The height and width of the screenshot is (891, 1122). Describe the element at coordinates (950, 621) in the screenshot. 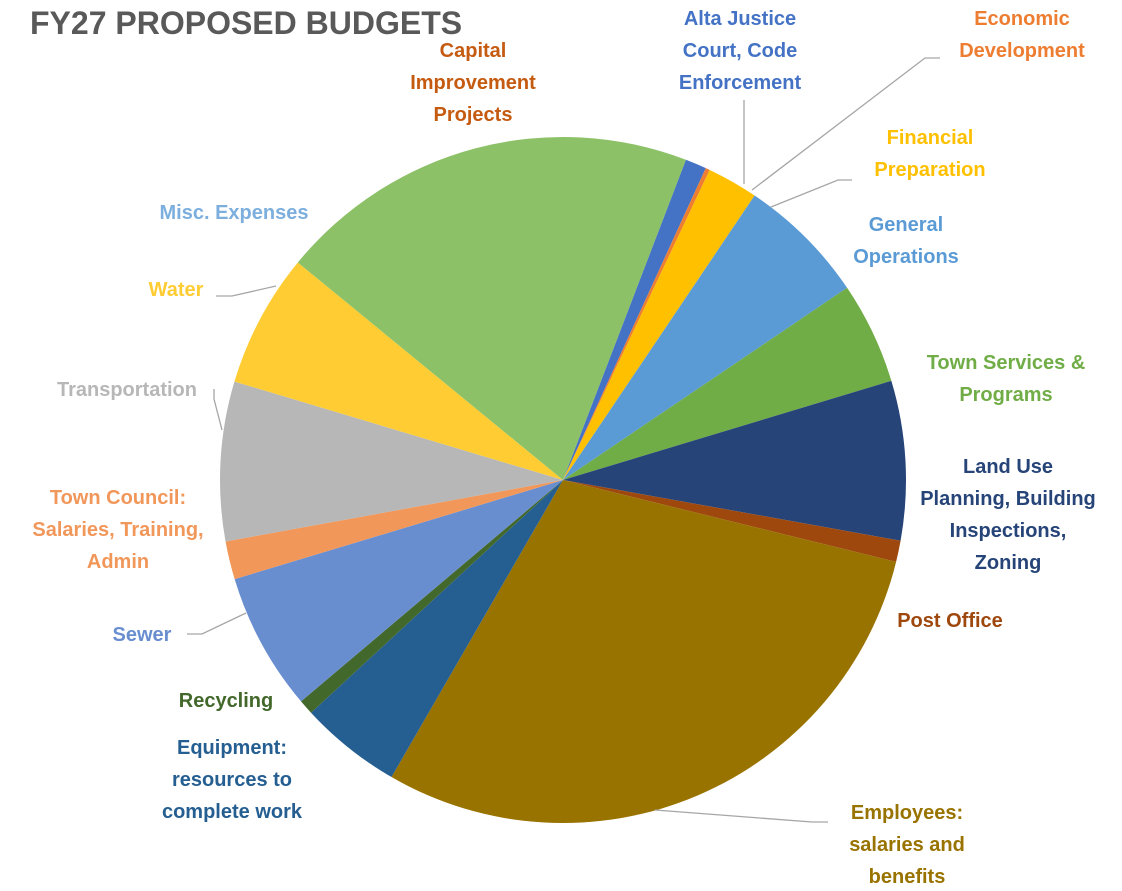

I see `slice-label-post-office: Post Office` at that location.